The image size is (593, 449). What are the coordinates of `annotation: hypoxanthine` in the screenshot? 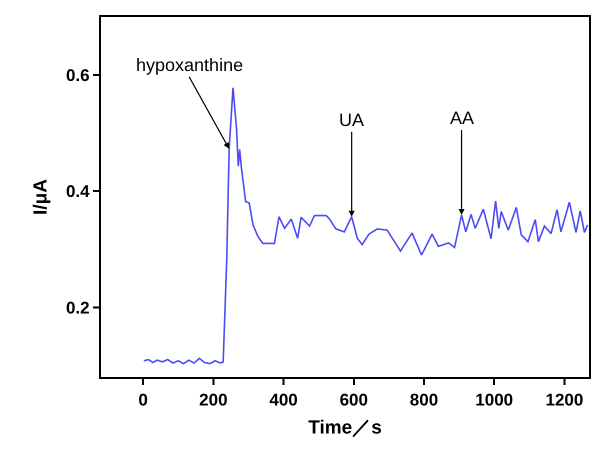 It's located at (190, 65).